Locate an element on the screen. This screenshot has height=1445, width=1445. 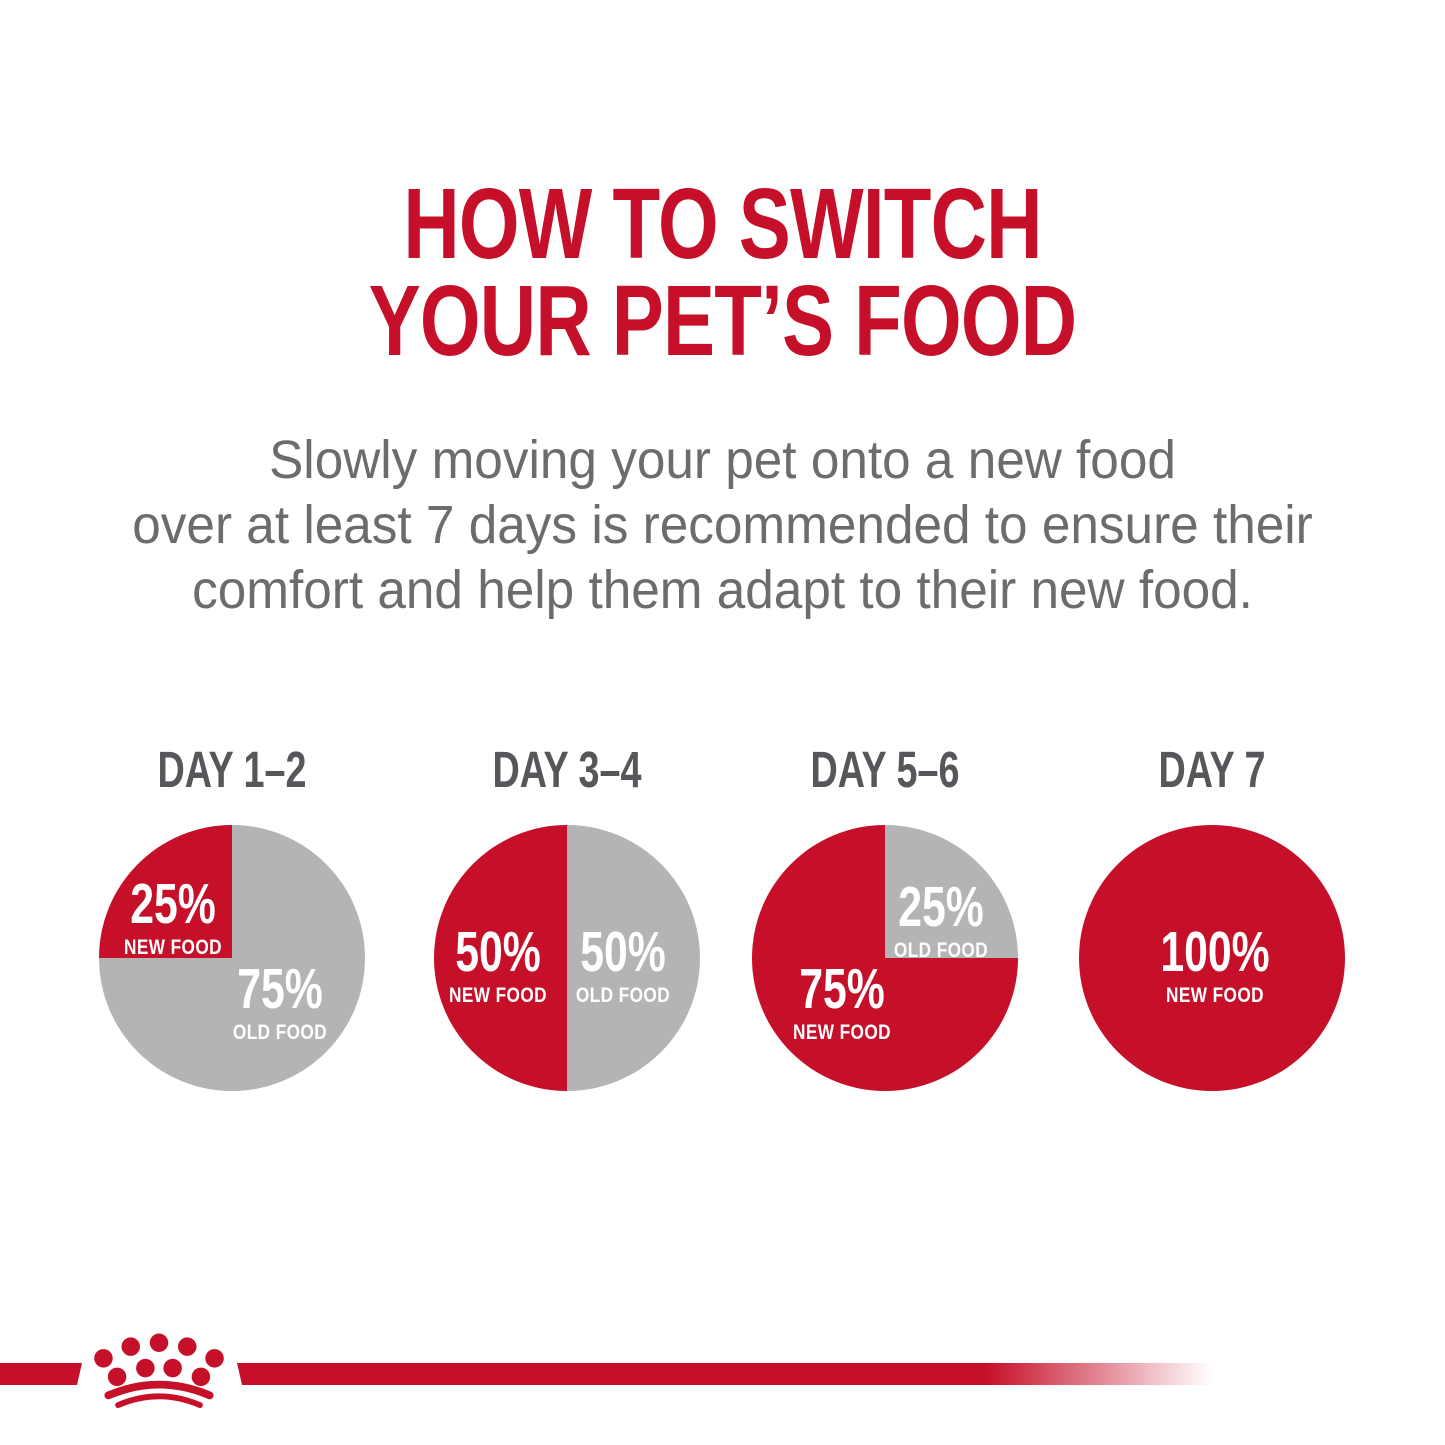
day-7-pie-chart: 100% NEW FOOD is located at coordinates (1212, 958).